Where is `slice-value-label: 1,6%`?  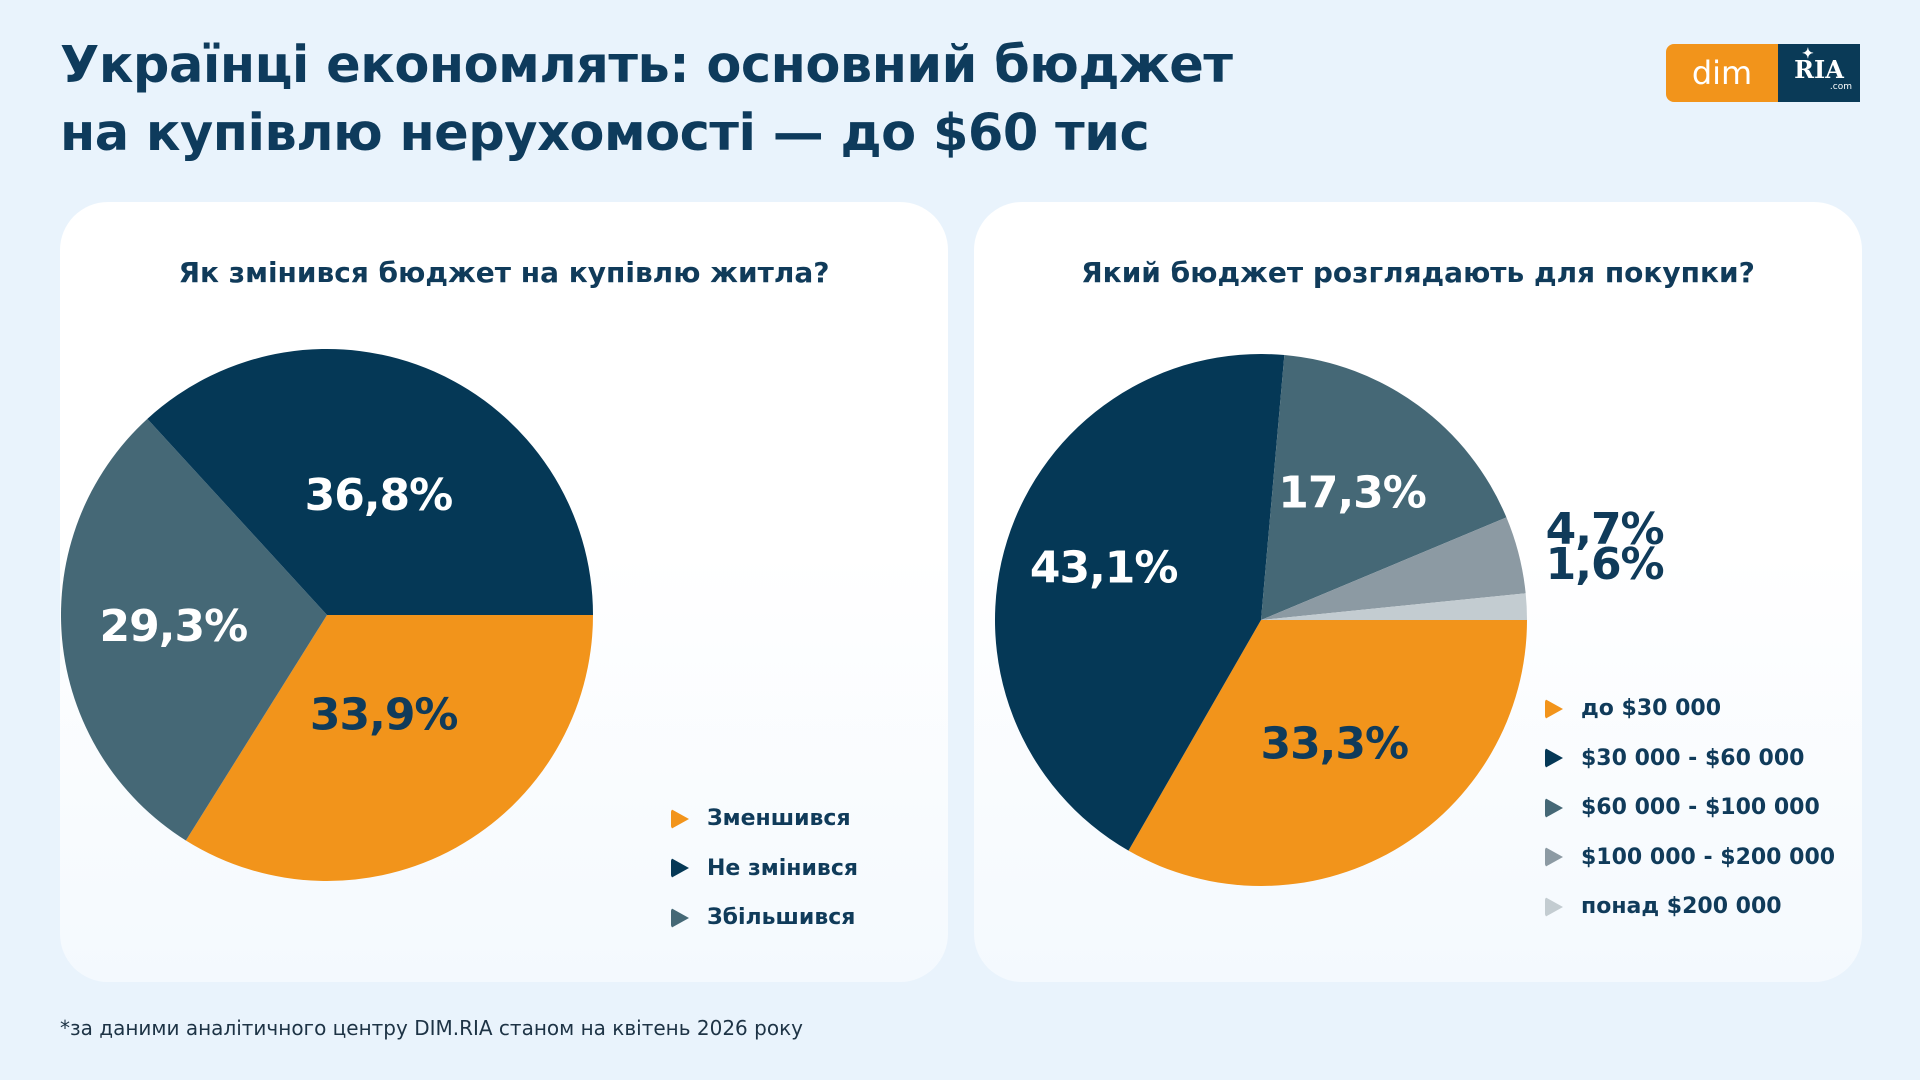
slice-value-label: 1,6% is located at coordinates (1605, 564).